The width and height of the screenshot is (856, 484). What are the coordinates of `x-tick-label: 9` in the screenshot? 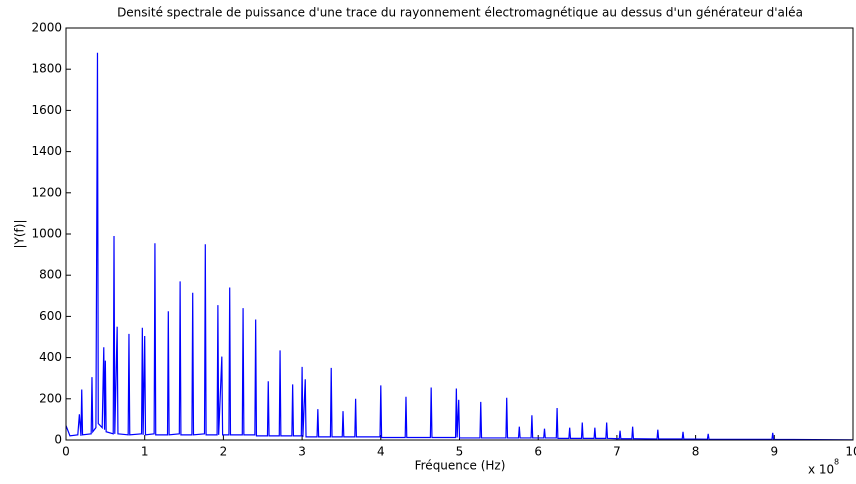 It's located at (774, 452).